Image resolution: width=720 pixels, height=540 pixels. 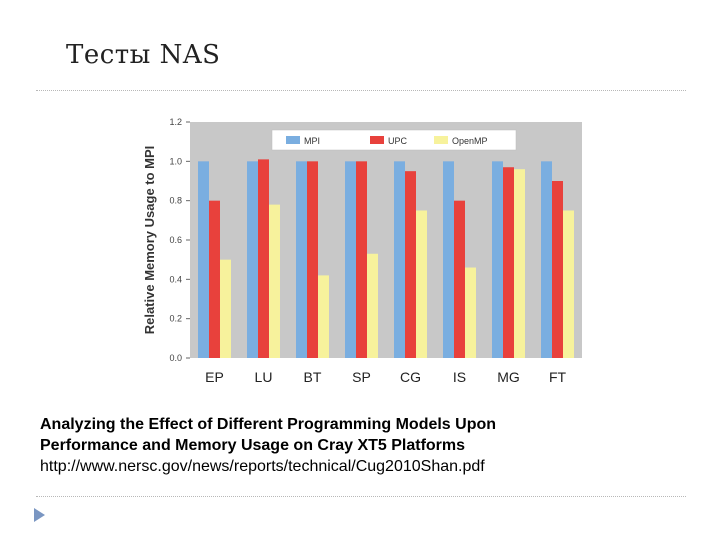 I want to click on bar-upc-mg, so click(x=508, y=262).